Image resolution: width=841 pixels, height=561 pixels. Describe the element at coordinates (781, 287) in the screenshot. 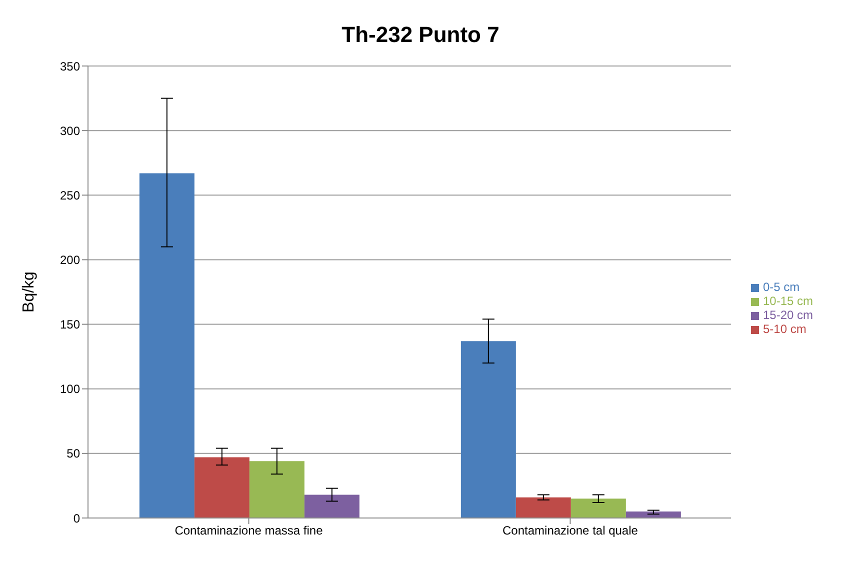

I see `legend-label: 0-5 cm` at that location.